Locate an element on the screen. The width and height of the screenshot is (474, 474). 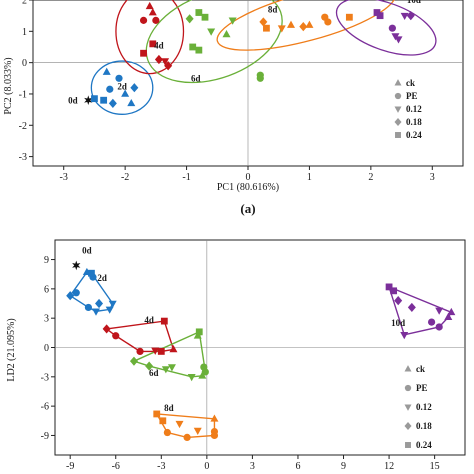
ellipse-group-4d is located at coordinates (150, 37).